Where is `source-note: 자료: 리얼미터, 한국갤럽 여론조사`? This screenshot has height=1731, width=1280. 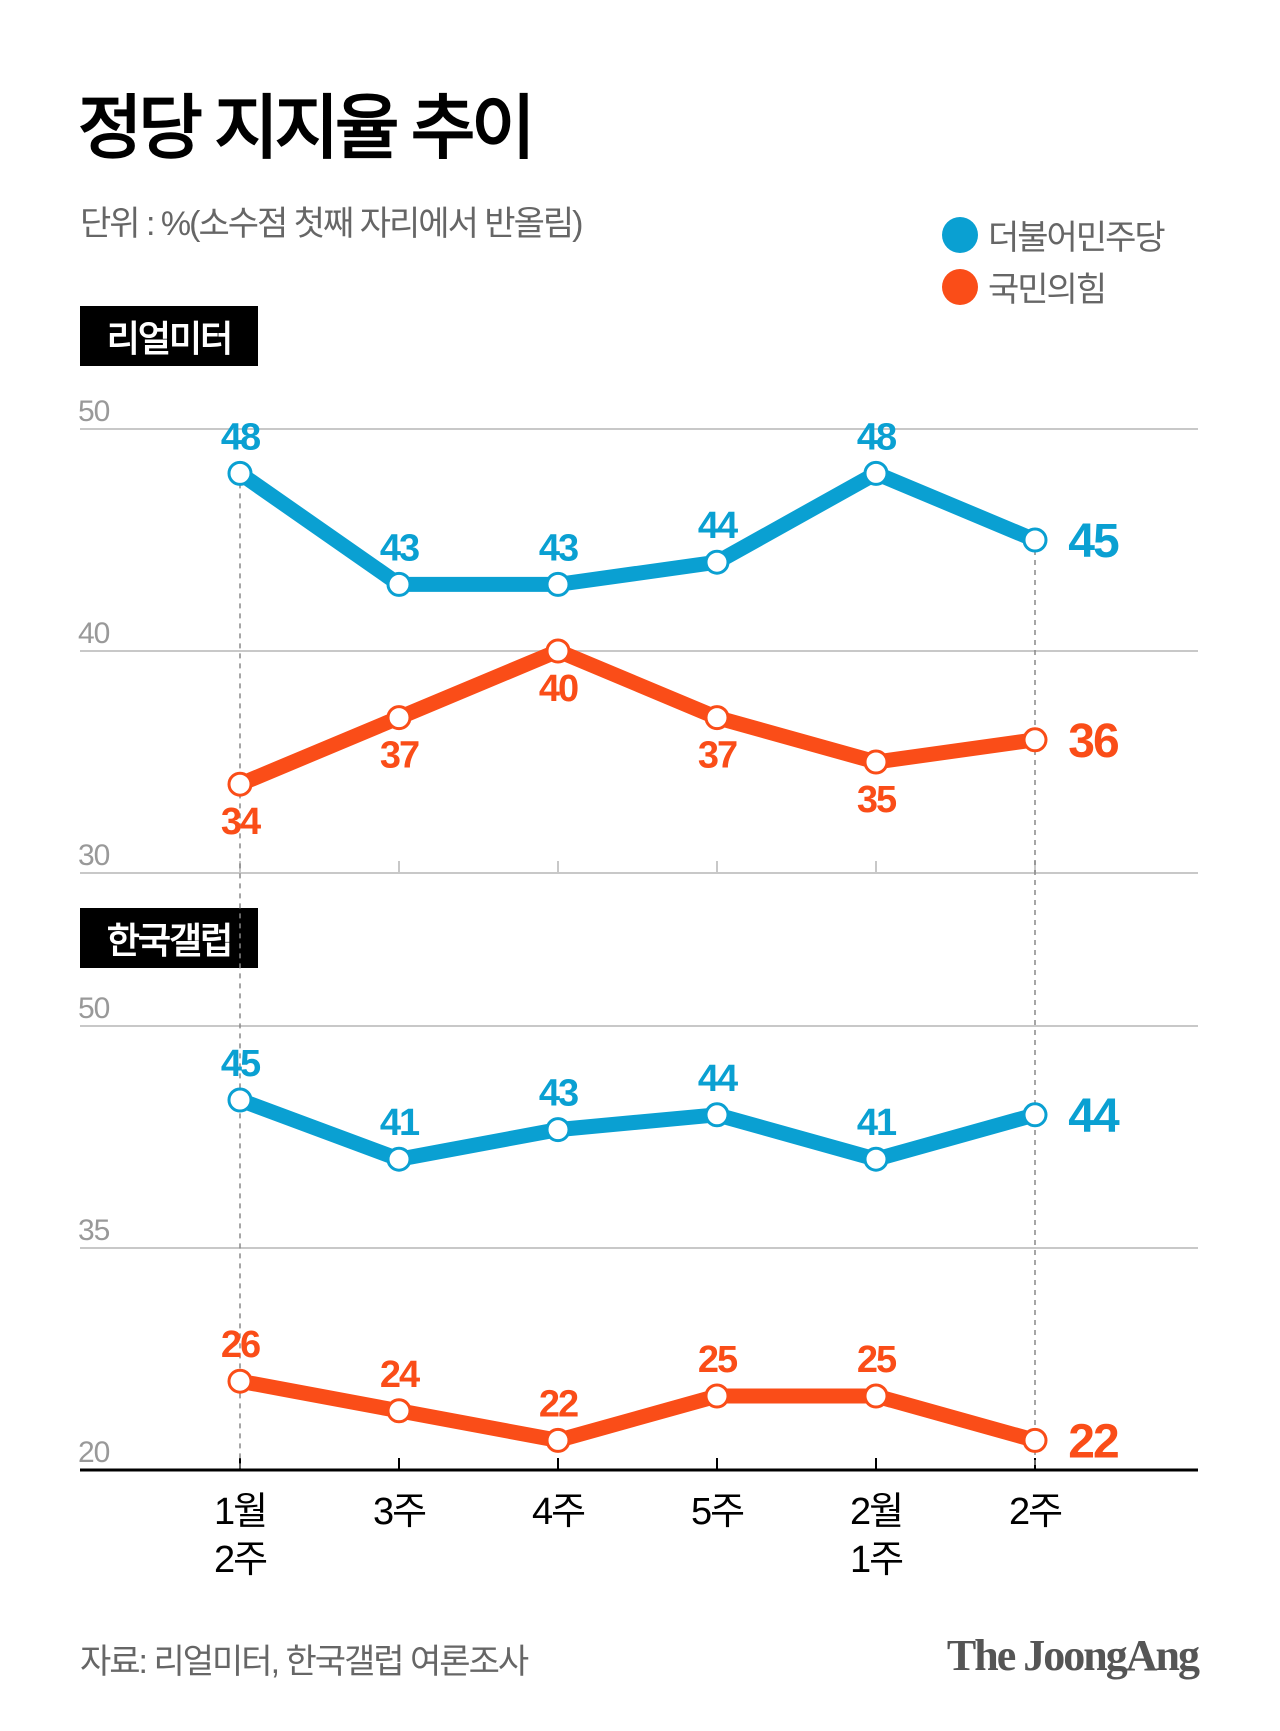 source-note: 자료: 리얼미터, 한국갤럽 여론조사 is located at coordinates (304, 1662).